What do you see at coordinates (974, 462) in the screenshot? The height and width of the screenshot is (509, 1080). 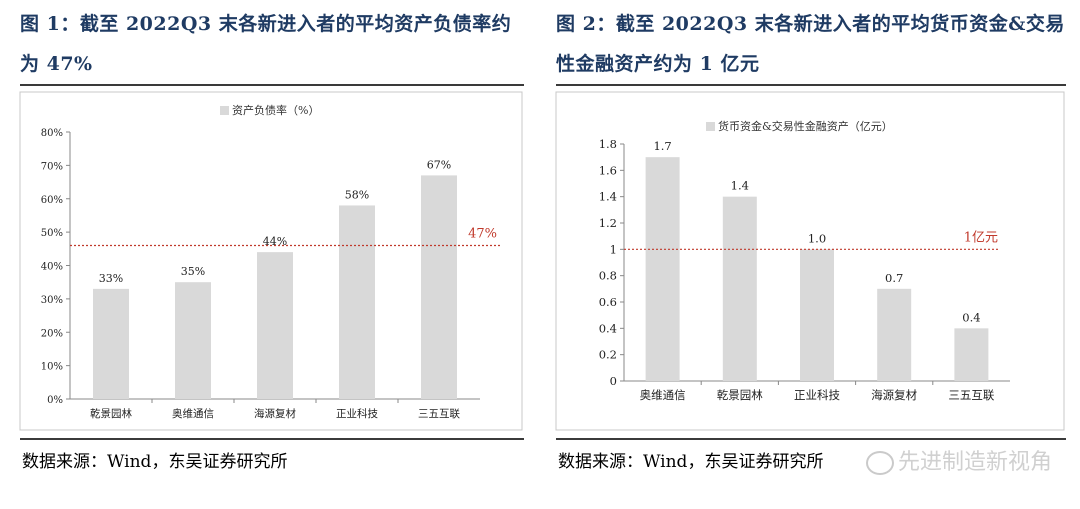 I see `watermark-text: 先进制造新视角` at bounding box center [974, 462].